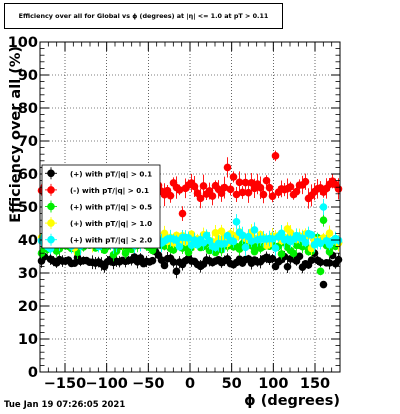 Image resolution: width=400 pixels, height=414 pixels. What do you see at coordinates (28, 274) in the screenshot?
I see `y-tick-label: 30` at bounding box center [28, 274].